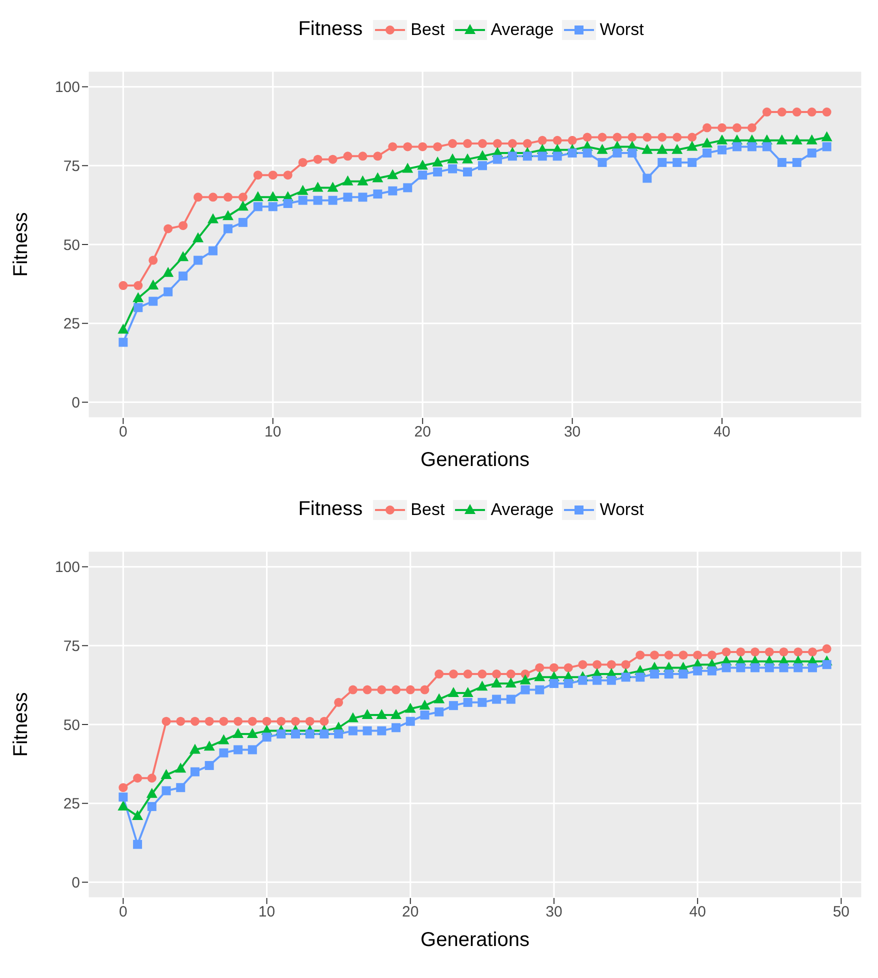 This screenshot has height=978, width=878. Describe the element at coordinates (71, 725) in the screenshot. I see `y-tick-label: 50` at that location.